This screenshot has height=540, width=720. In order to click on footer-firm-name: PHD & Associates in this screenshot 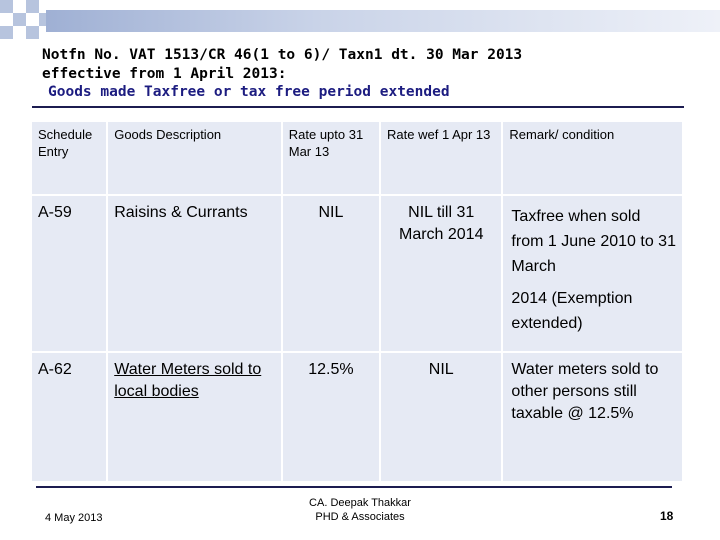, I will do `click(360, 517)`.